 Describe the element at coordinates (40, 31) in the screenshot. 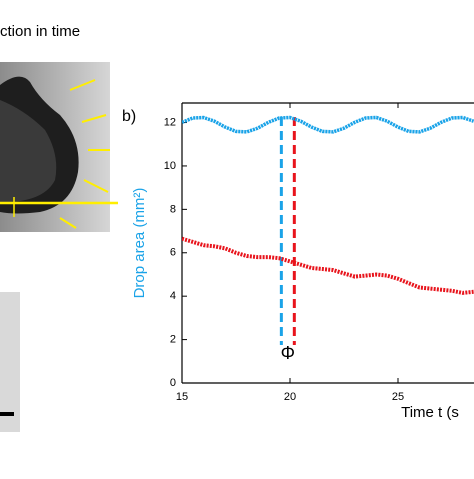

I see `caption: ction in time` at that location.